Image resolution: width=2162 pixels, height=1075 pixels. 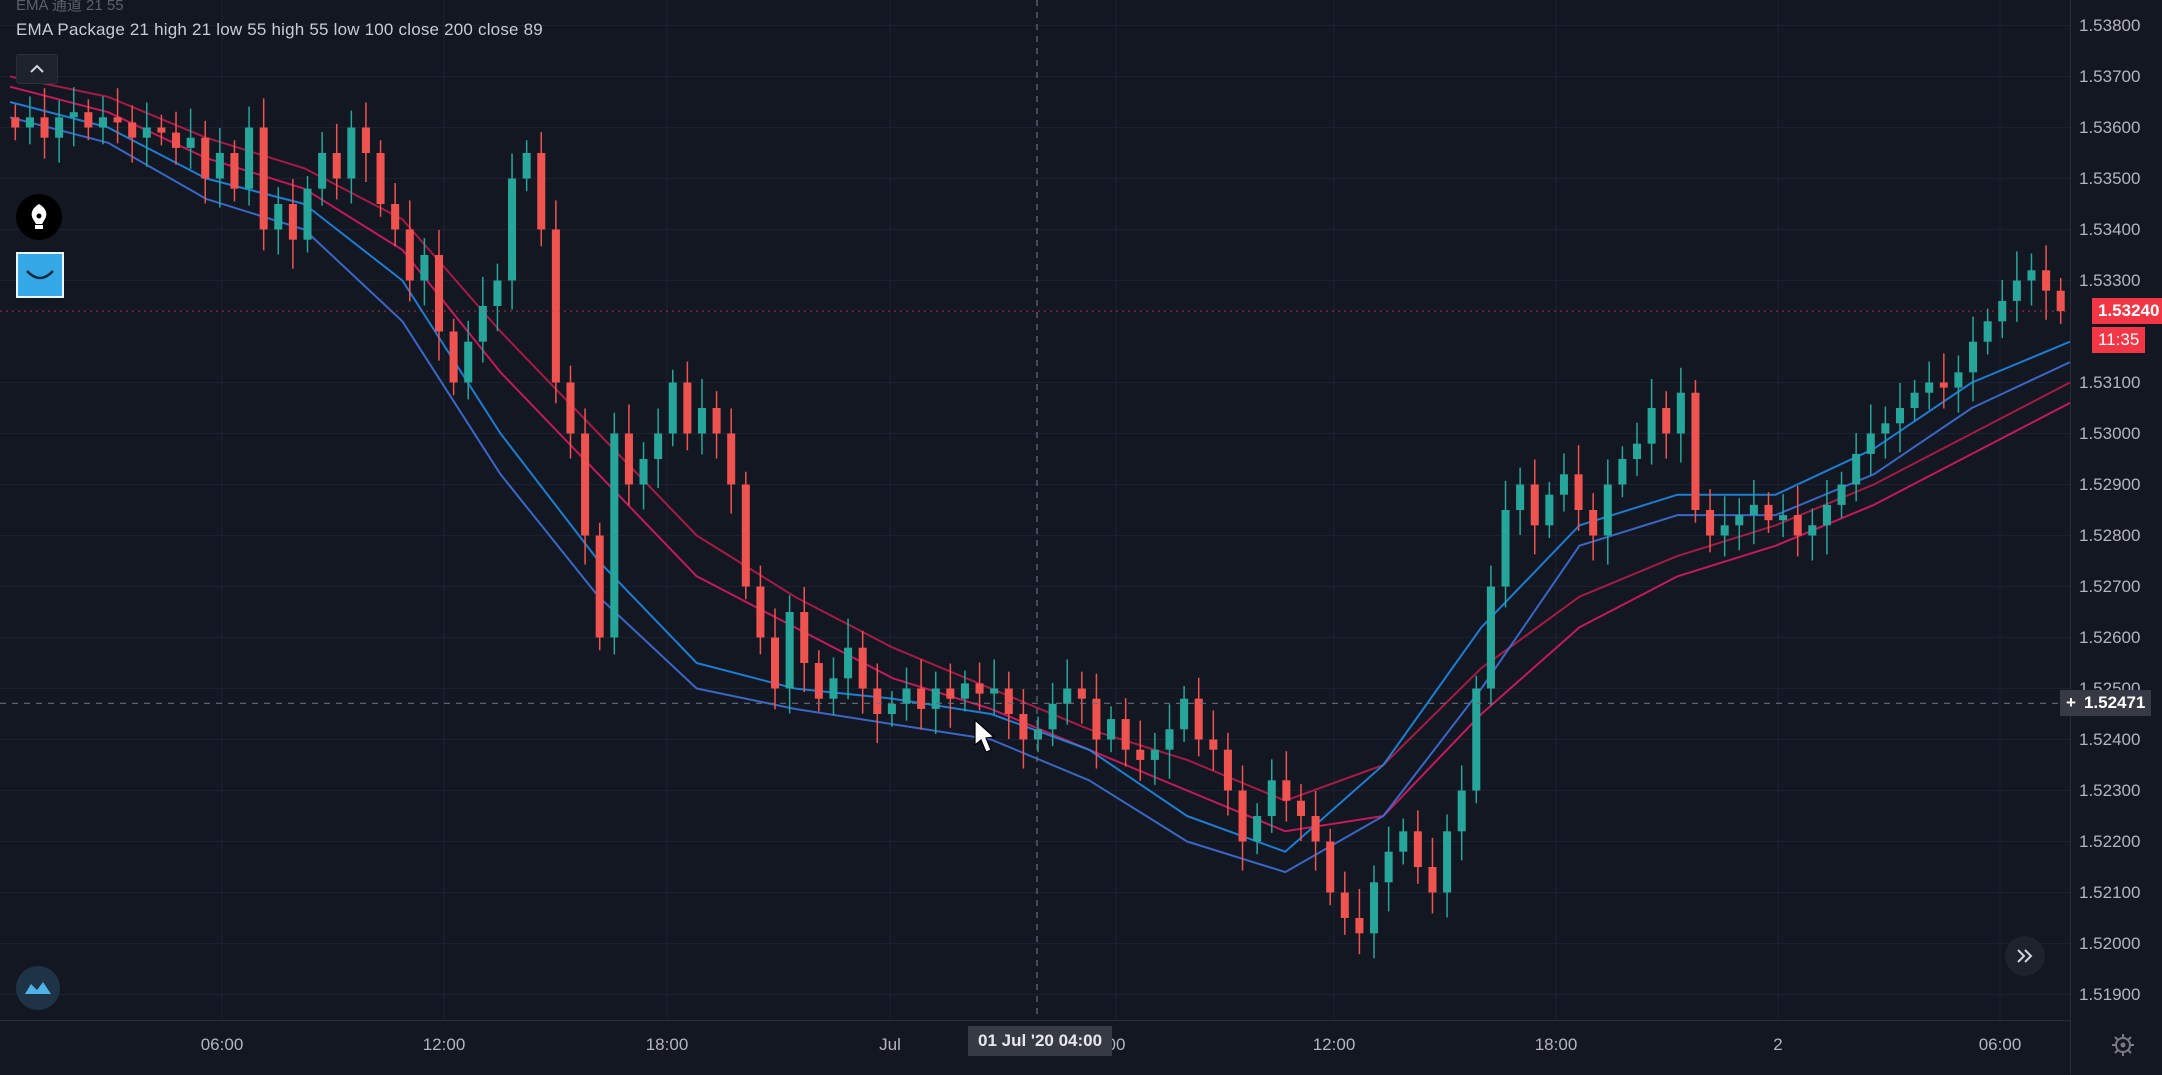 What do you see at coordinates (2110, 892) in the screenshot?
I see `price-tick-label: 1.52100` at bounding box center [2110, 892].